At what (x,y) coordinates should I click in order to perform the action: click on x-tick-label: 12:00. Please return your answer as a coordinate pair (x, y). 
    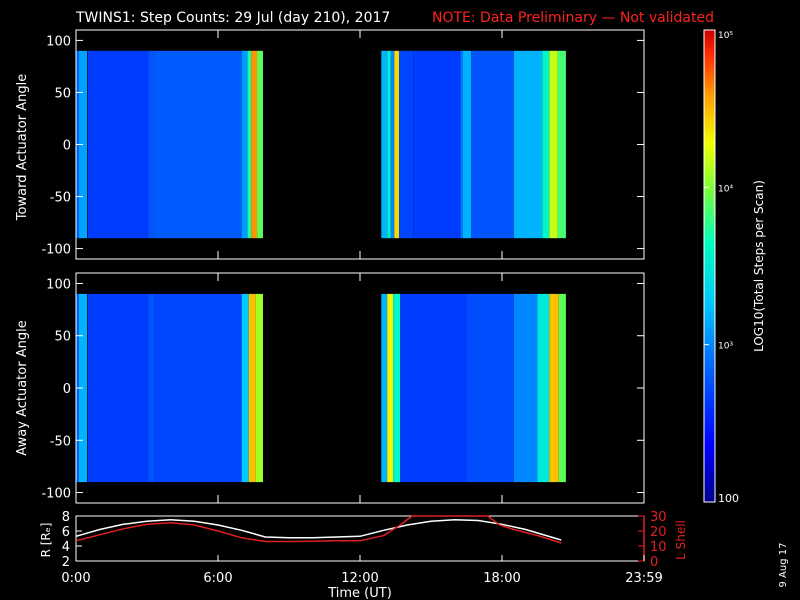
    Looking at the image, I should click on (359, 578).